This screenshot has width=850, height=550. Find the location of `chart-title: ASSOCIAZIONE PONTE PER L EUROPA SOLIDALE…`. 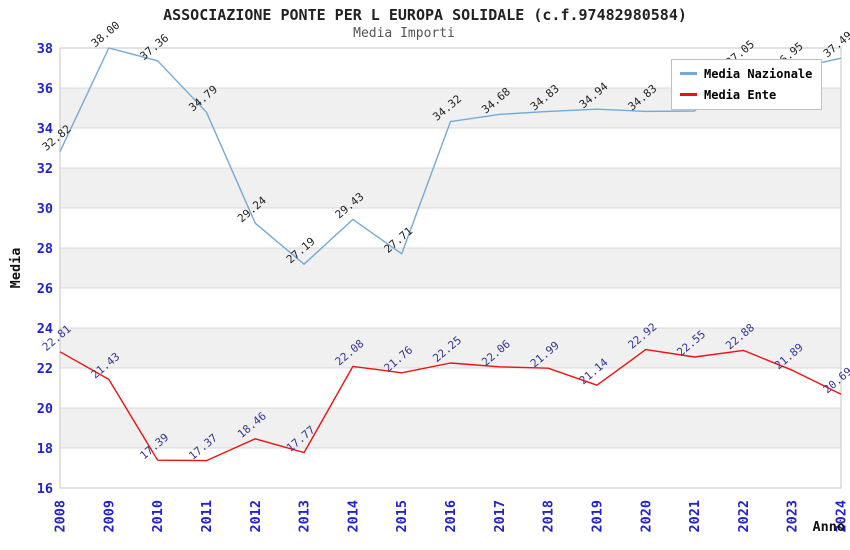

chart-title: ASSOCIAZIONE PONTE PER L EUROPA SOLIDALE… is located at coordinates (425, 15).